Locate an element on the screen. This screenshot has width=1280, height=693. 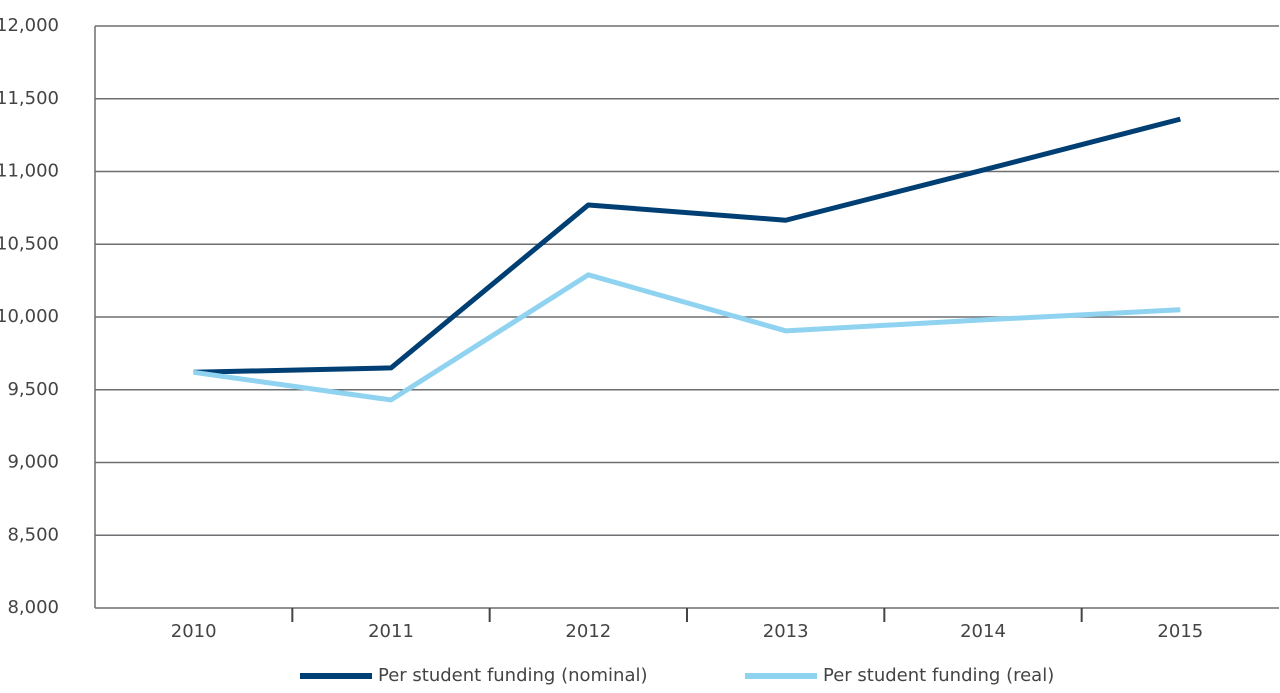
x-tick-label: 2012 is located at coordinates (588, 631).